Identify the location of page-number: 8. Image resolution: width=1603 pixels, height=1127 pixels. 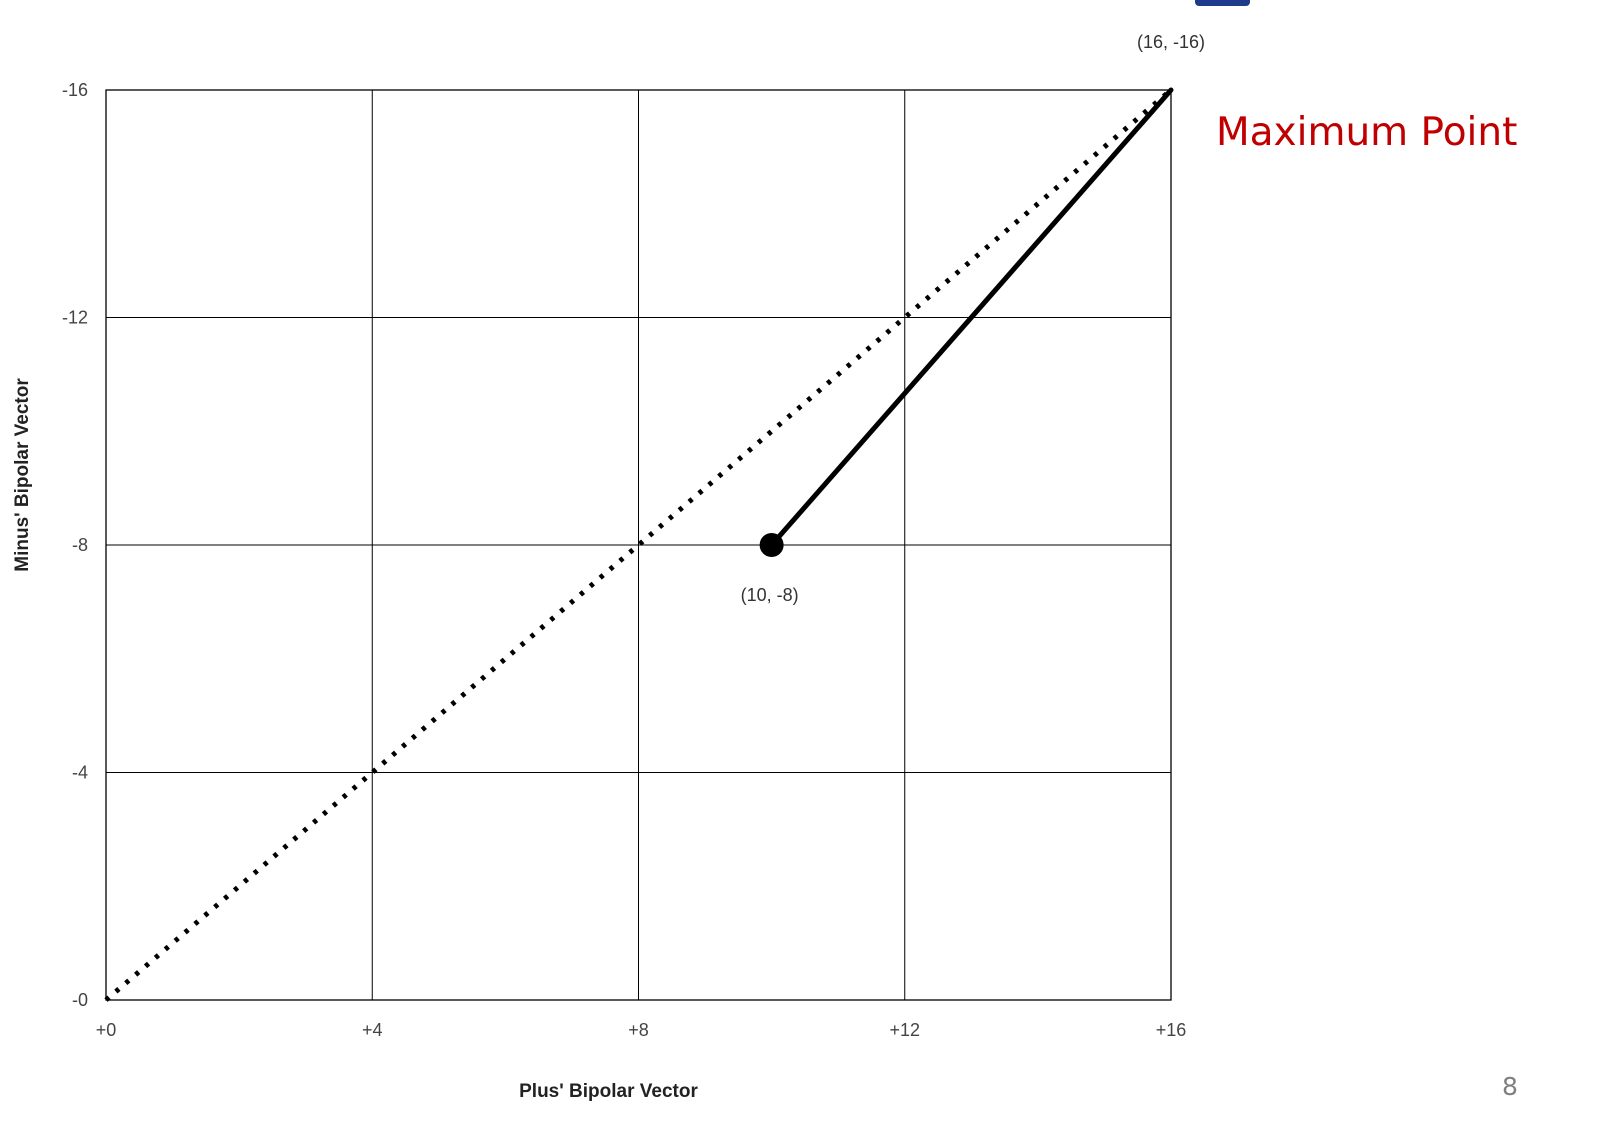
(1510, 1086).